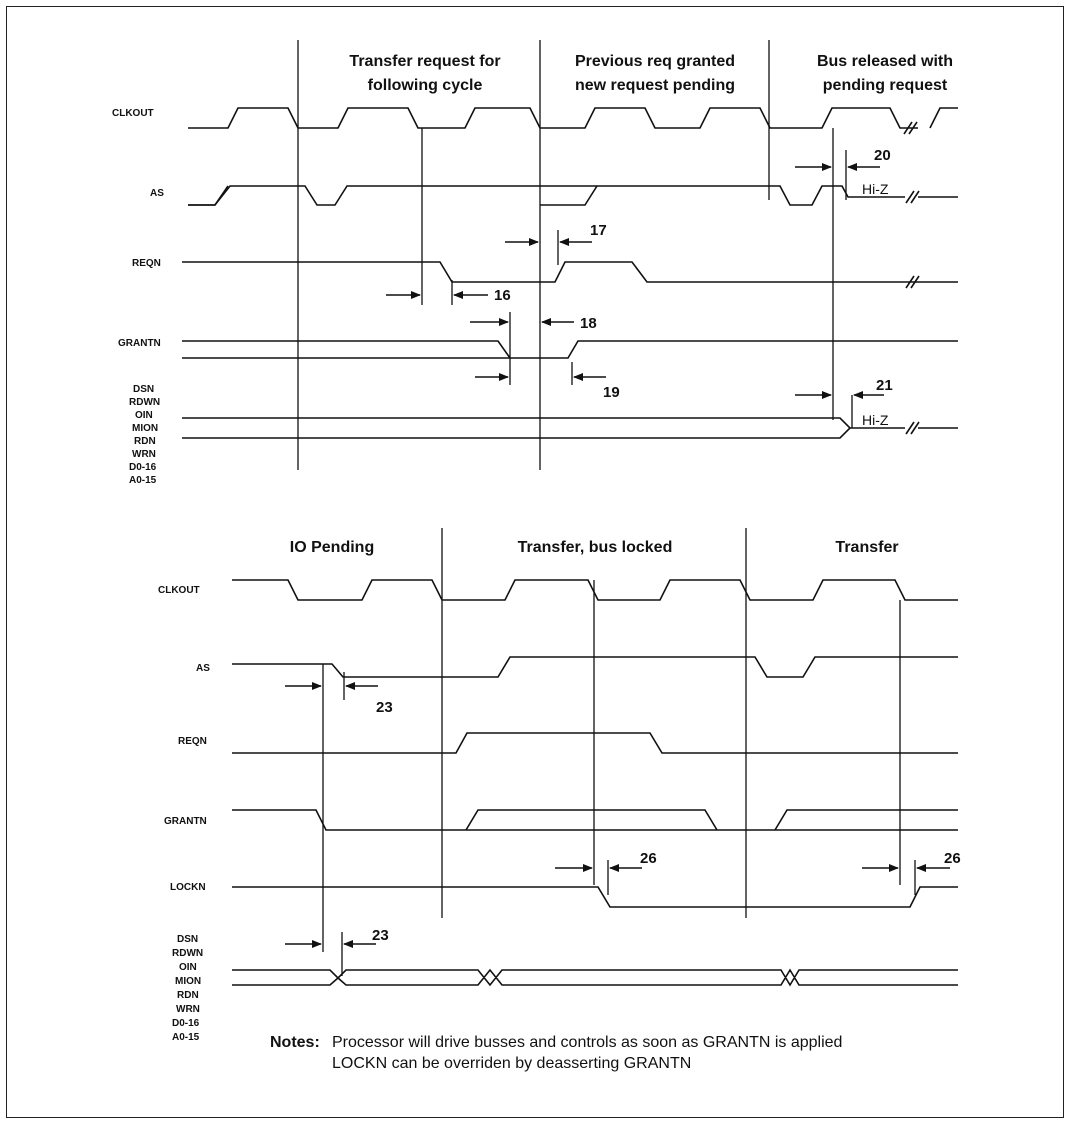 This screenshot has height=1127, width=1072. I want to click on top-label-mion: MION, so click(145, 428).